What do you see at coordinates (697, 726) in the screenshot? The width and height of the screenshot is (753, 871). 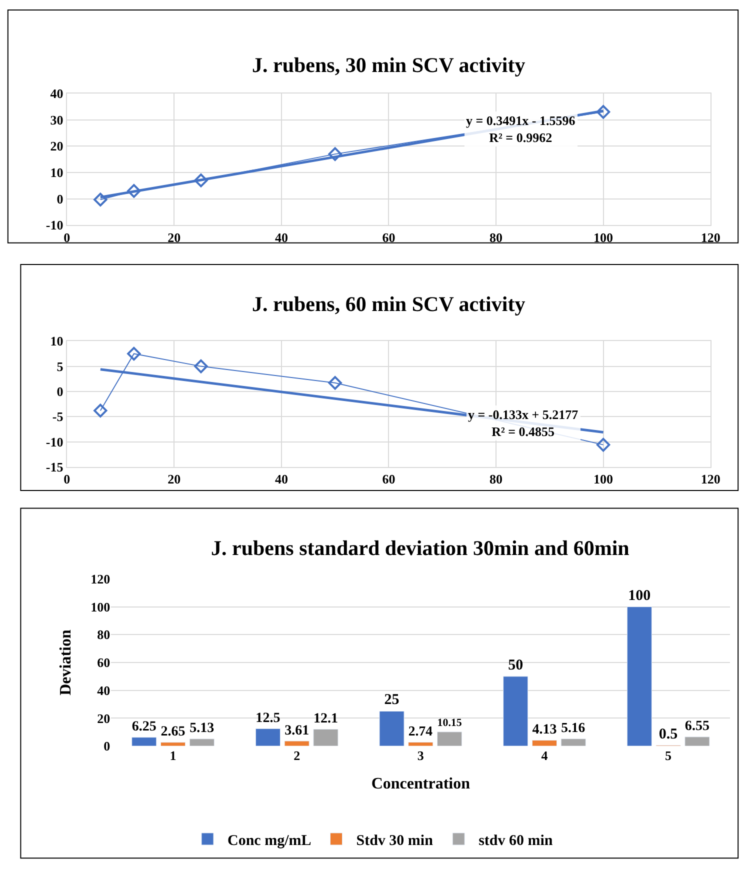 I see `data-label: 6.55` at bounding box center [697, 726].